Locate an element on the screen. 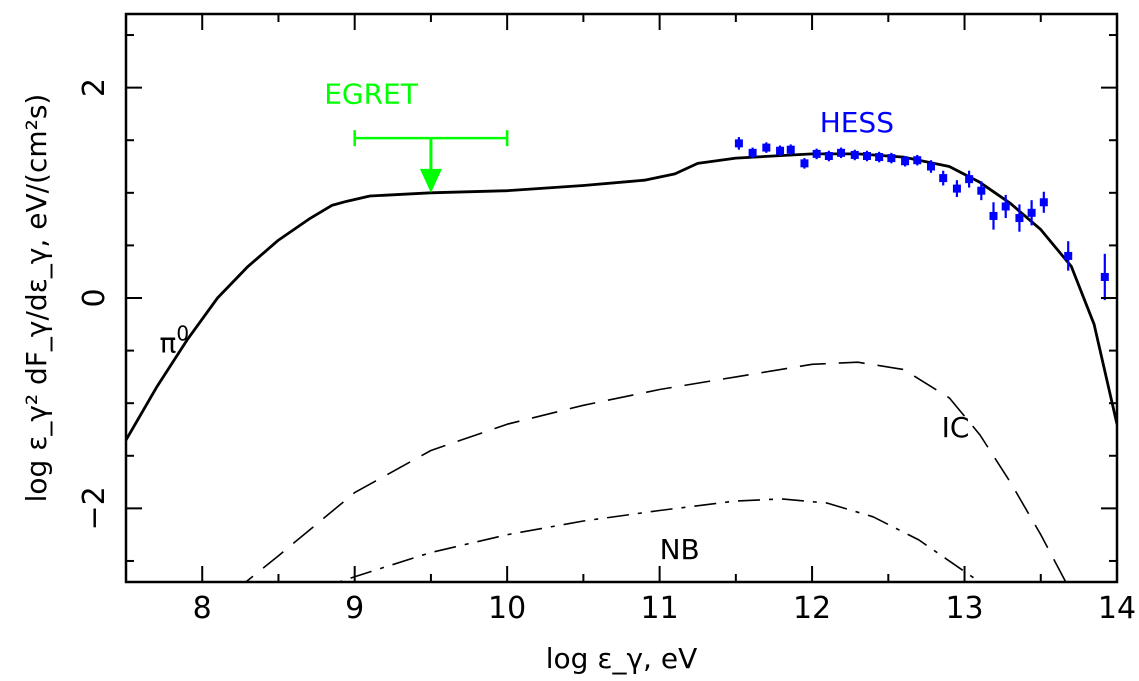  y-axis-label: log ε_γ² dF_γ/dε_γ, eV/(cm²s) is located at coordinates (36, 298).